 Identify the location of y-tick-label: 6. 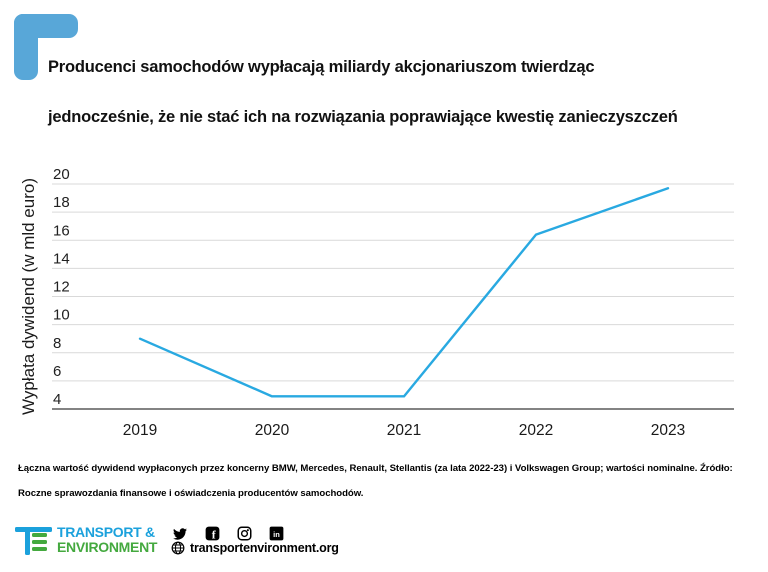
(57, 371).